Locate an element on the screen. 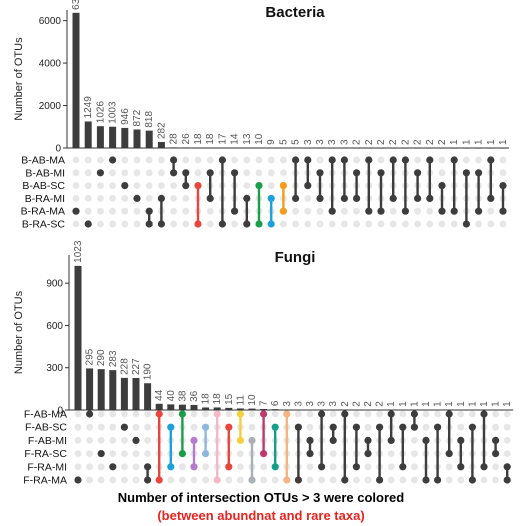 Image resolution: width=522 pixels, height=526 pixels. y-axis-title: Number of OTUs is located at coordinates (19, 79).